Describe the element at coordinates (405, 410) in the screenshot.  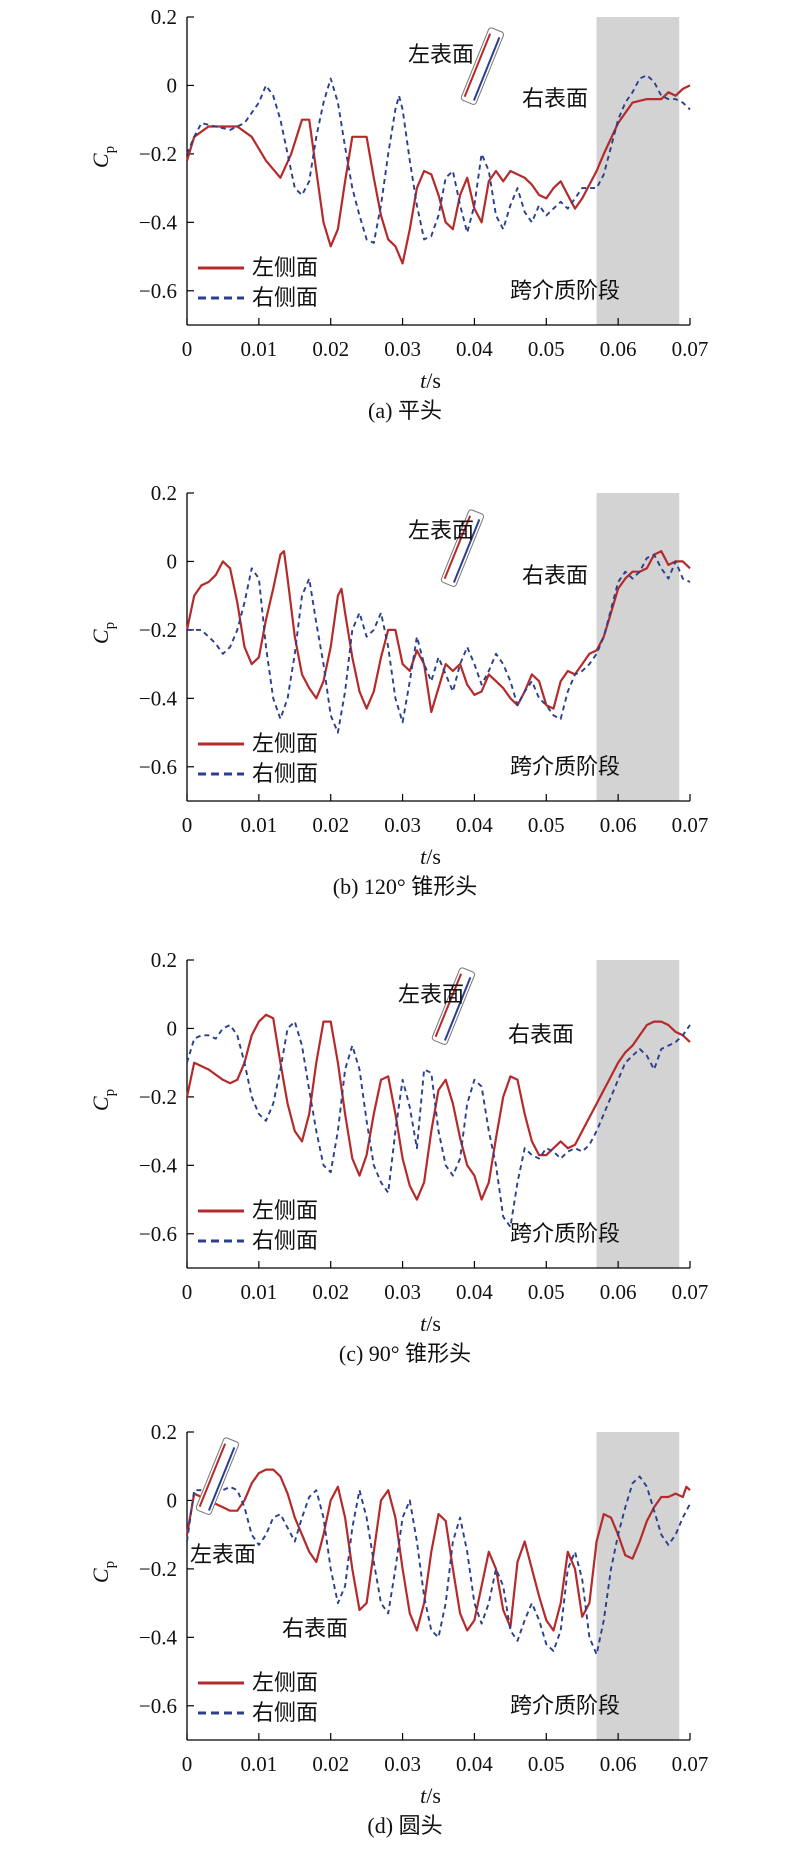
I see `panel-caption: (a) 平头` at that location.